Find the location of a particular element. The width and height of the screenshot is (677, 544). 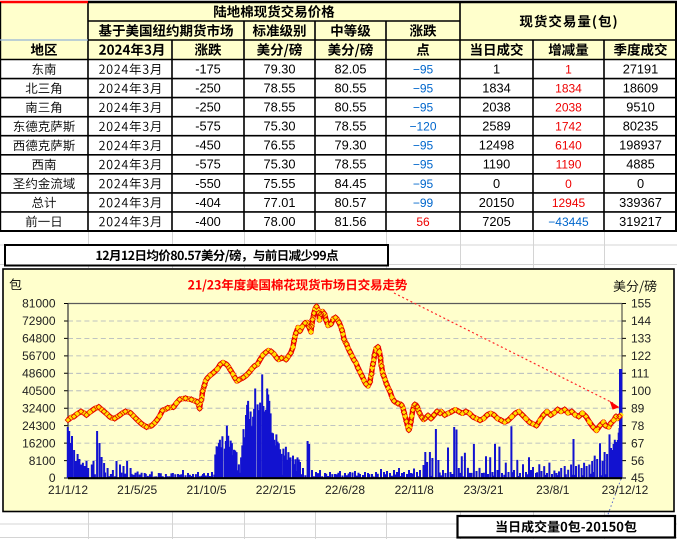

svg-text: 22/2/15 is located at coordinates (276, 490).